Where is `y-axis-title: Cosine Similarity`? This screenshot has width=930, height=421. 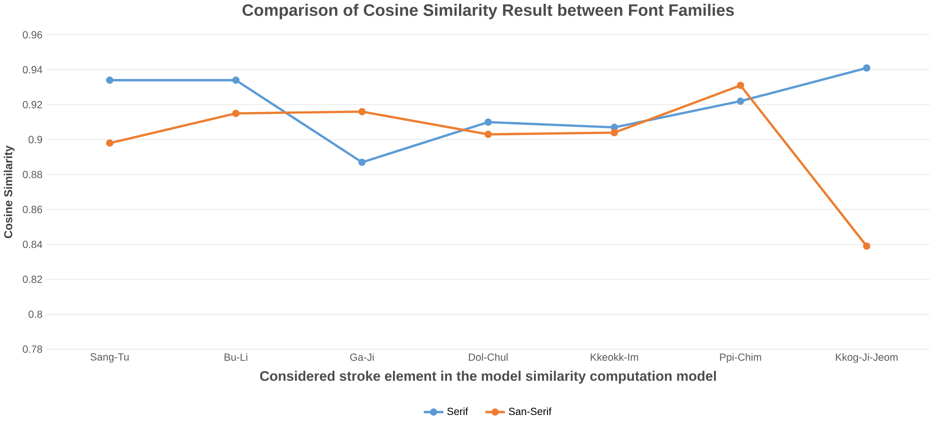 y-axis-title: Cosine Similarity is located at coordinates (9, 191).